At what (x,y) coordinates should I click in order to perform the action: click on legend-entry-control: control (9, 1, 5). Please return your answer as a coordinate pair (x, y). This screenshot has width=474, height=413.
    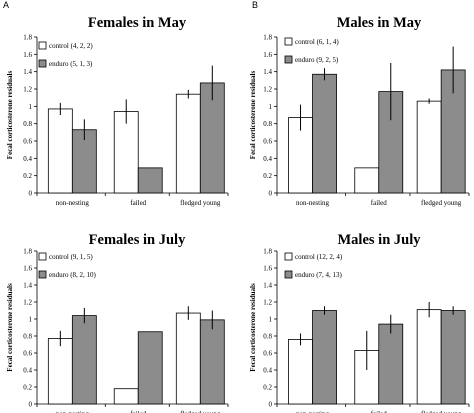
    Looking at the image, I should click on (71, 257).